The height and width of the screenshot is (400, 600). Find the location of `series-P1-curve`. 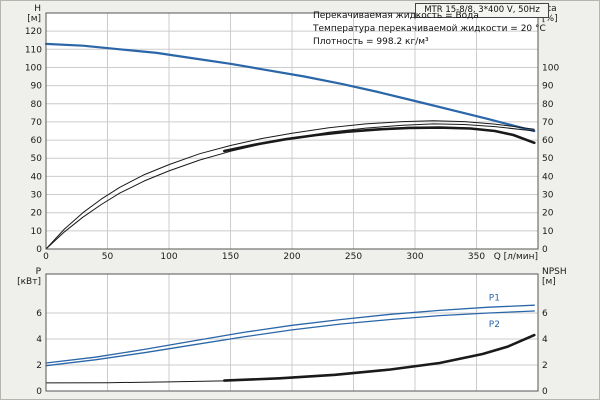

series-P1-curve is located at coordinates (290, 334).